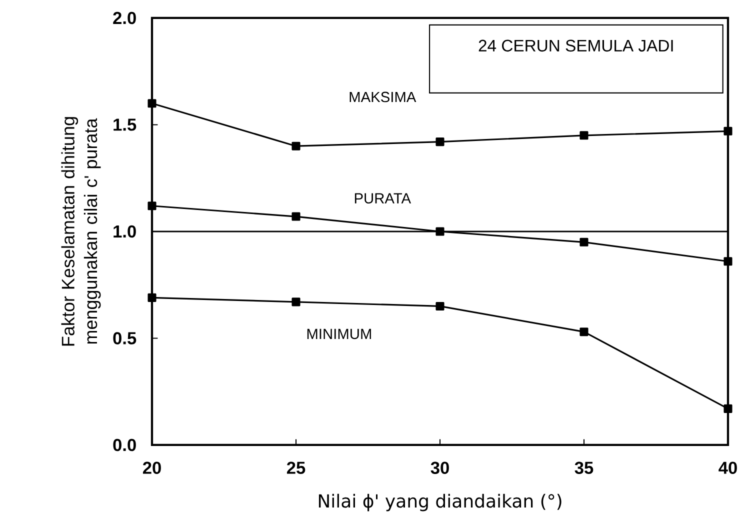  I want to click on annotation: 24 CERUN SEMULA JADI, so click(575, 46).